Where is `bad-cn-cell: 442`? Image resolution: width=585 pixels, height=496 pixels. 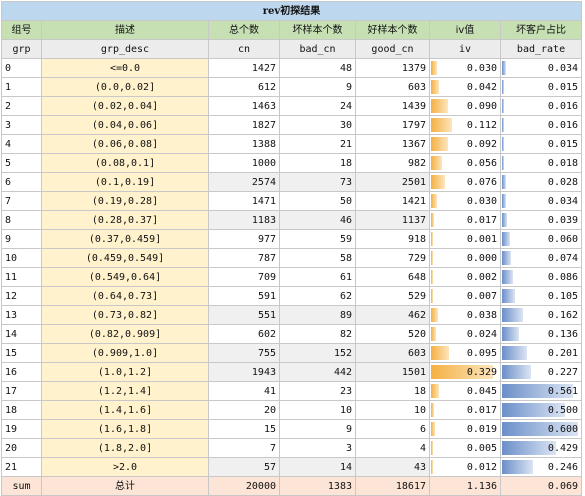 bad-cn-cell: 442 is located at coordinates (317, 372).